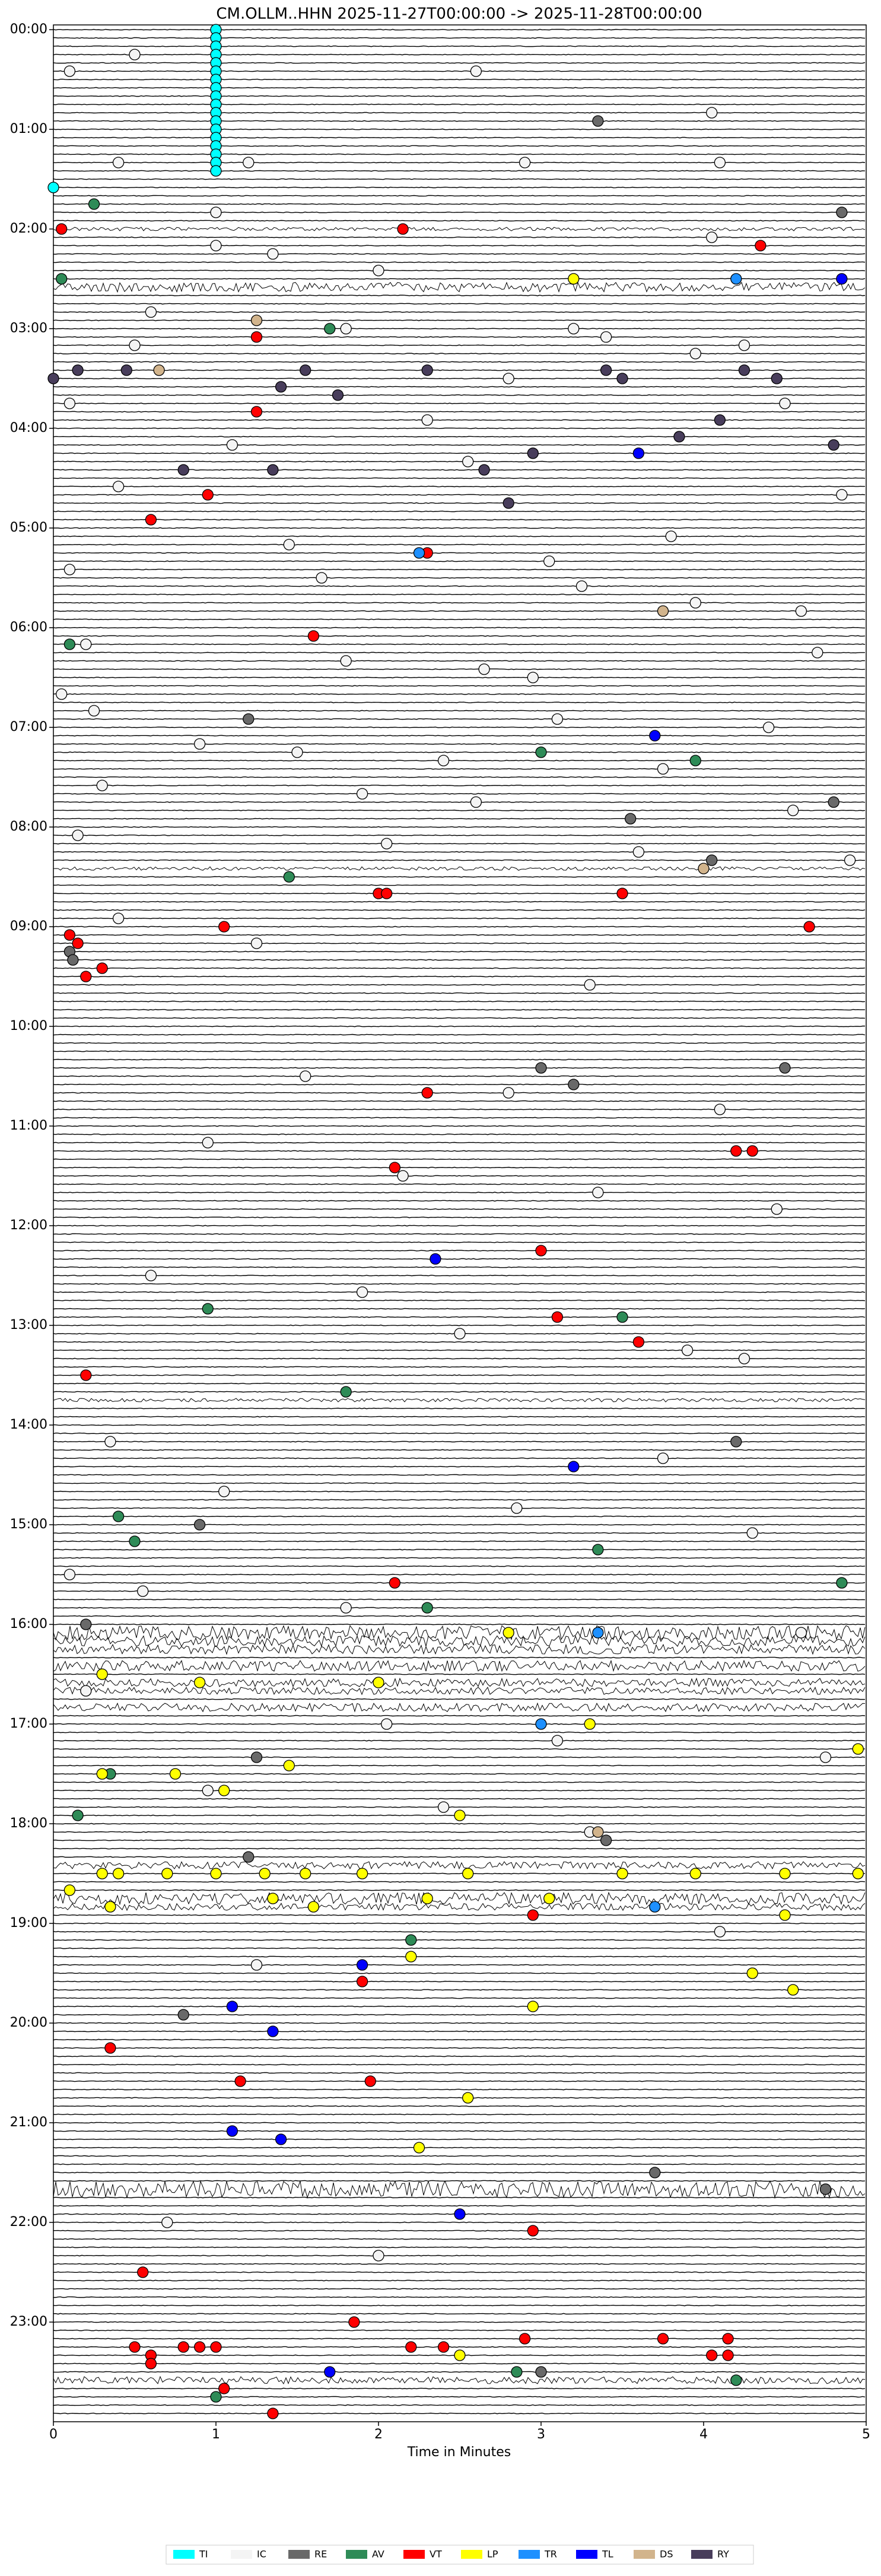 The width and height of the screenshot is (881, 2576). Describe the element at coordinates (28, 926) in the screenshot. I see `y-tick-label: 09:00` at that location.